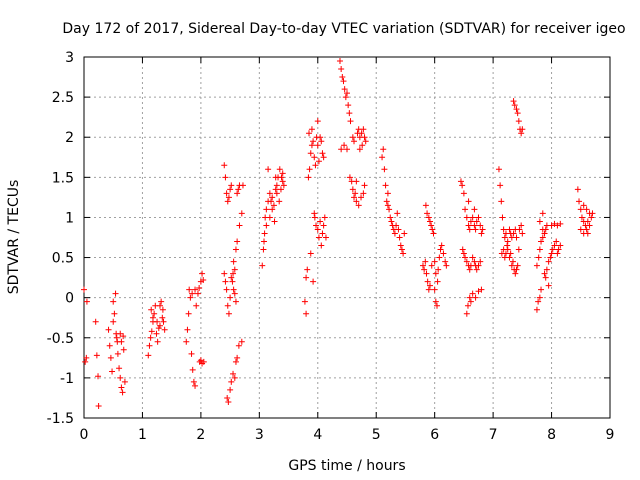  What do you see at coordinates (60, 339) in the screenshot?
I see `y-tick-label: -0.5` at bounding box center [60, 339].